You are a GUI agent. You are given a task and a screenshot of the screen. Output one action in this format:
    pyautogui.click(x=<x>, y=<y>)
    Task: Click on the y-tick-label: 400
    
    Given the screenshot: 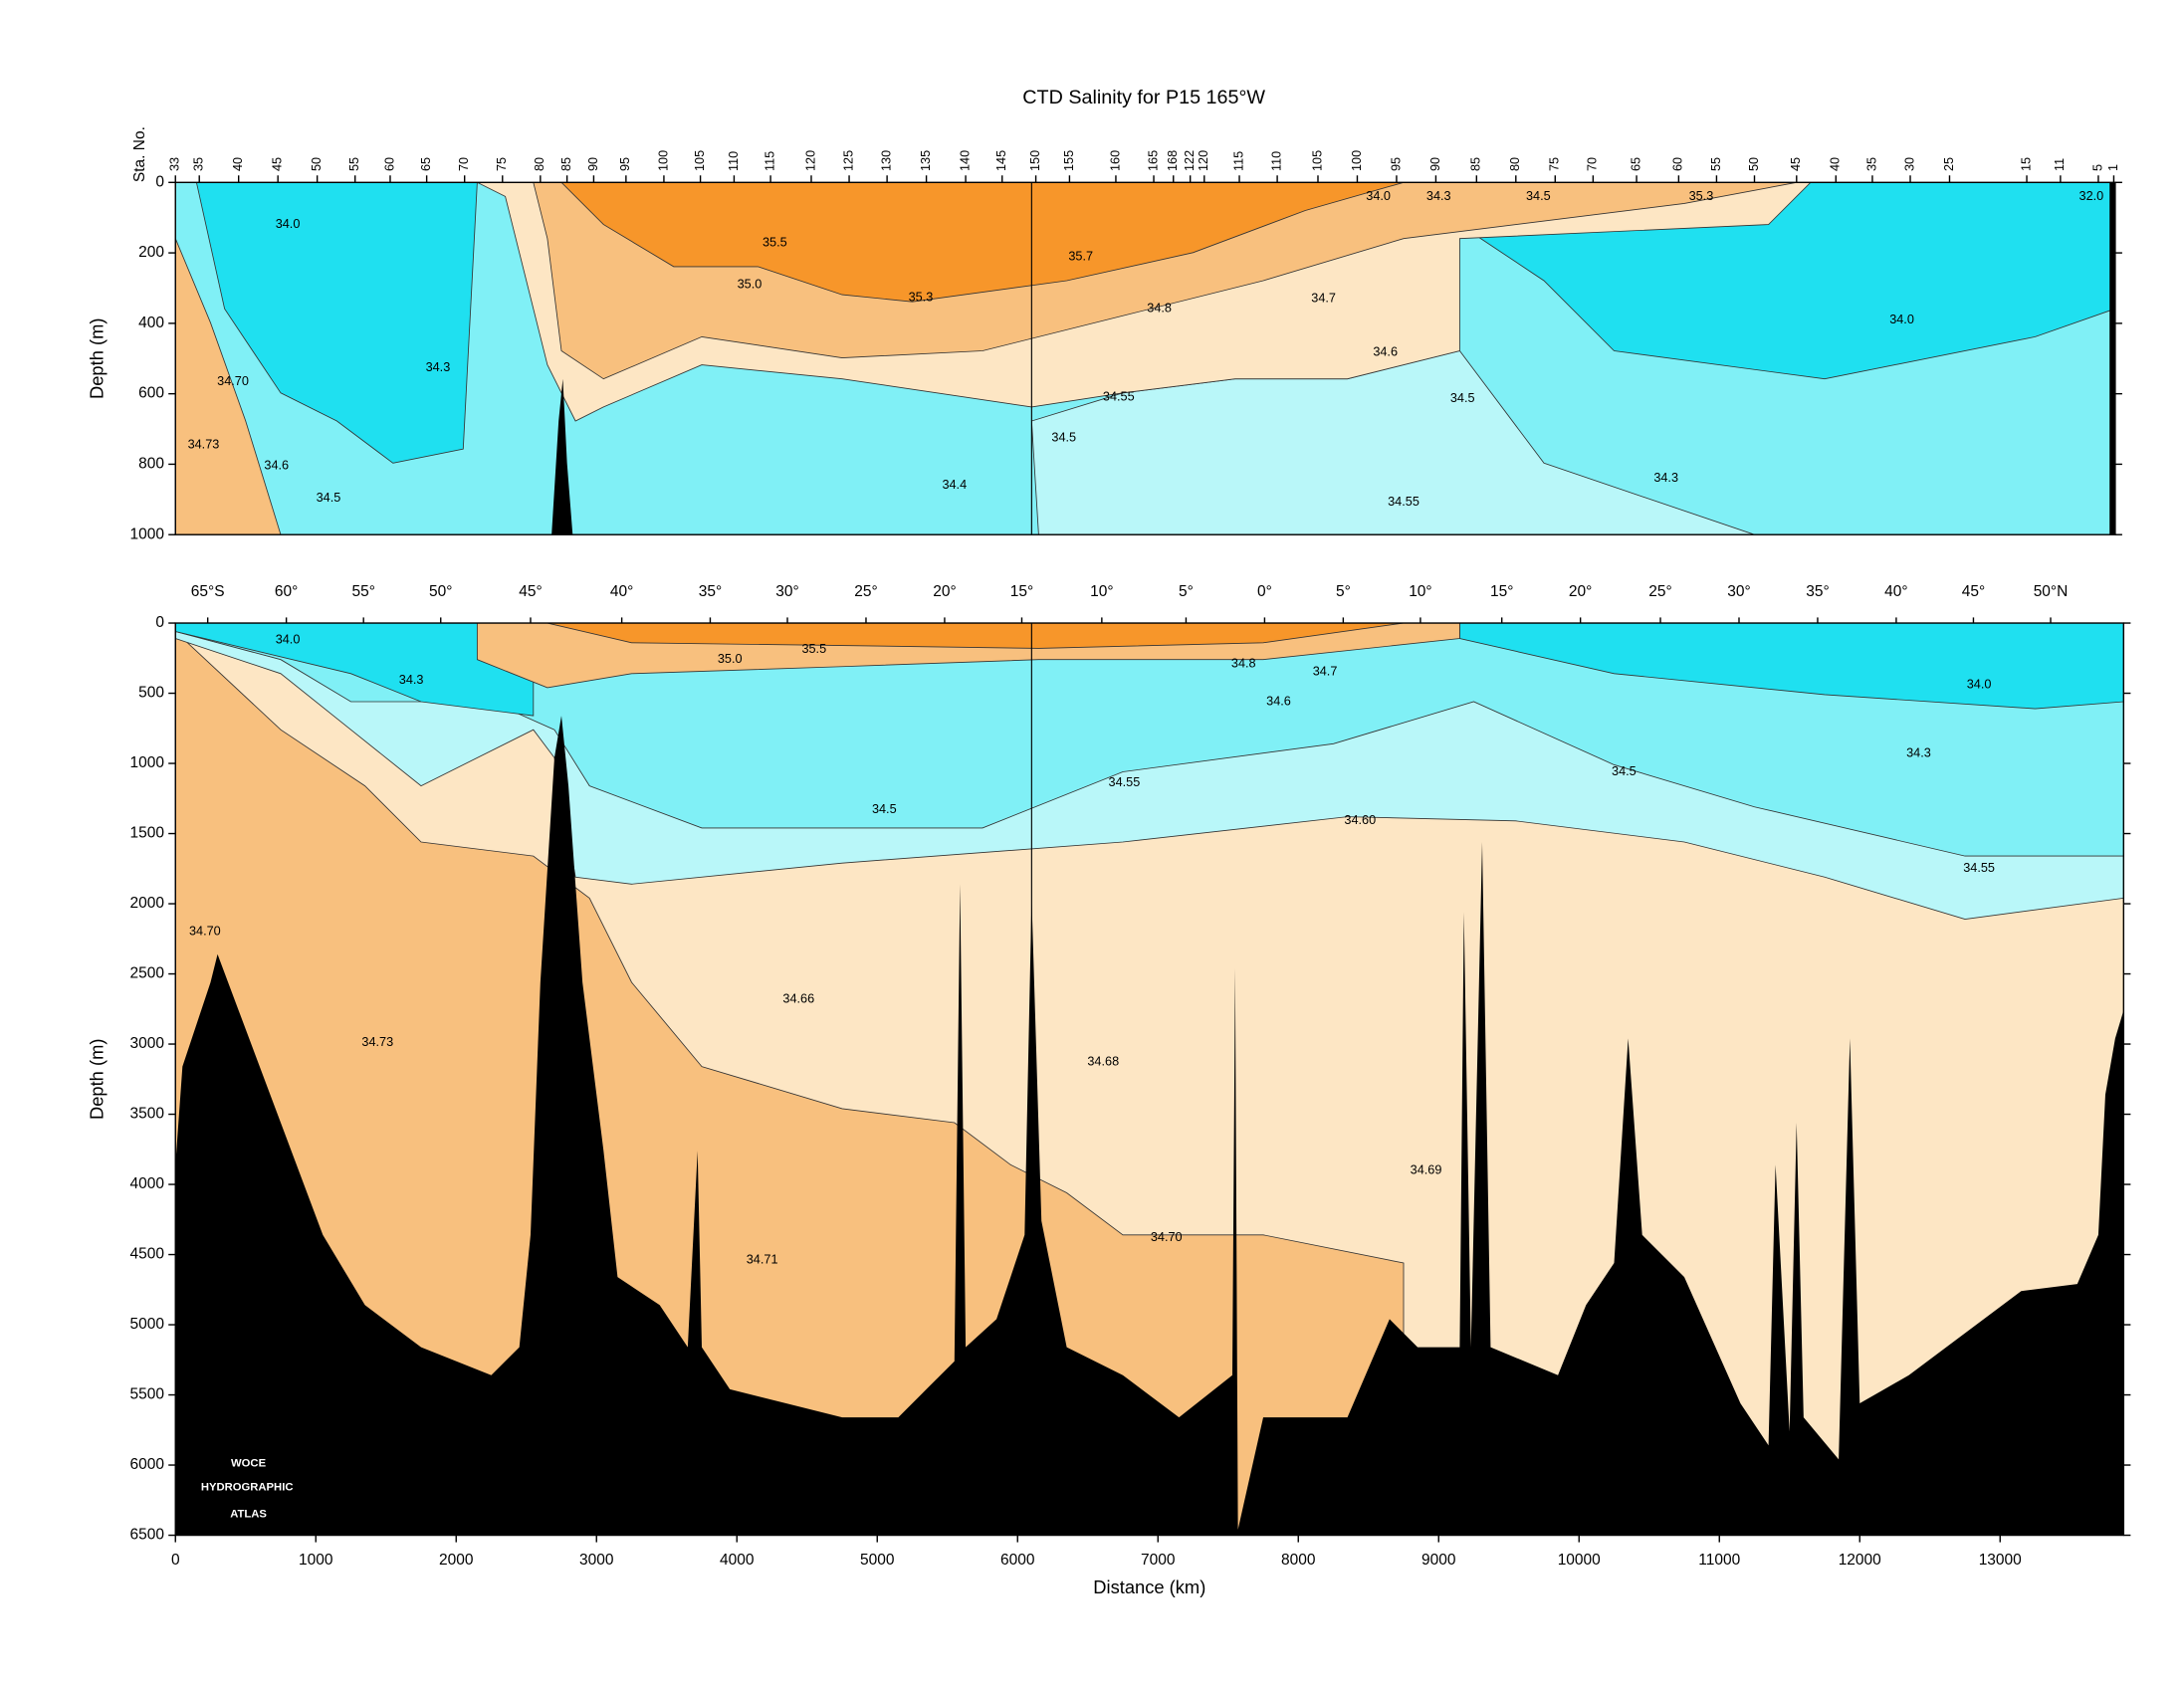 What is the action you would take?
    pyautogui.click(x=151, y=323)
    